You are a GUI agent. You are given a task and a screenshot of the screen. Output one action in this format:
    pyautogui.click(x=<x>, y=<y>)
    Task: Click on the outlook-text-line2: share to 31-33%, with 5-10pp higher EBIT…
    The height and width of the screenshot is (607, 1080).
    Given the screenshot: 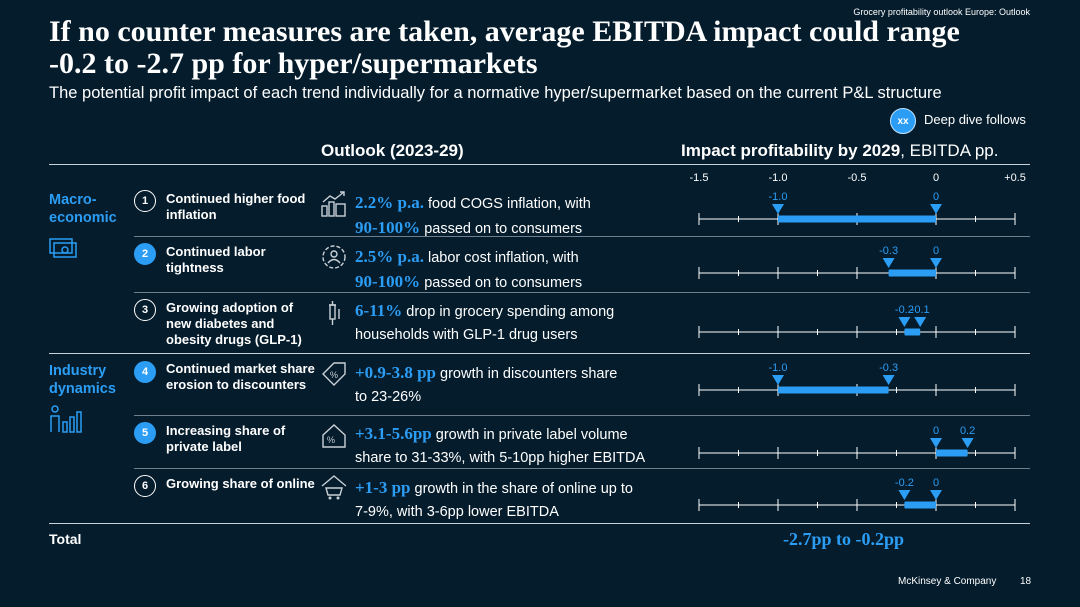 What is the action you would take?
    pyautogui.click(x=500, y=458)
    